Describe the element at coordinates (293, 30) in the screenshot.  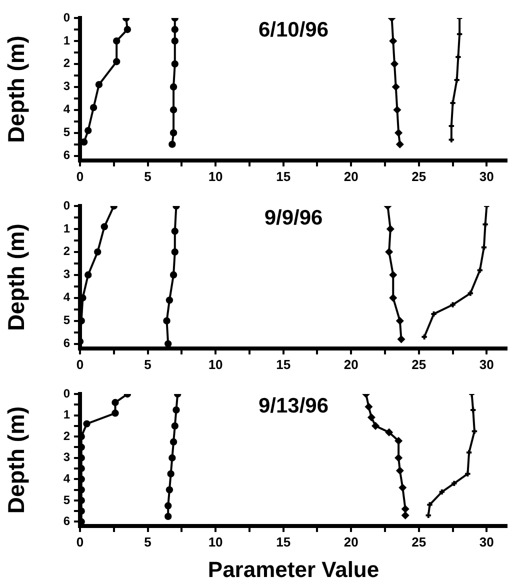
I see `chart-title: 6/10/96` at that location.